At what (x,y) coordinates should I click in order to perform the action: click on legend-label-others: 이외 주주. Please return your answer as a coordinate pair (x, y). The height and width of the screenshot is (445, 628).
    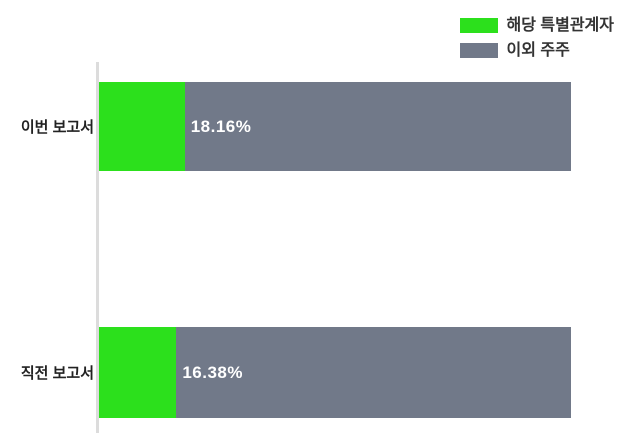
    Looking at the image, I should click on (538, 50).